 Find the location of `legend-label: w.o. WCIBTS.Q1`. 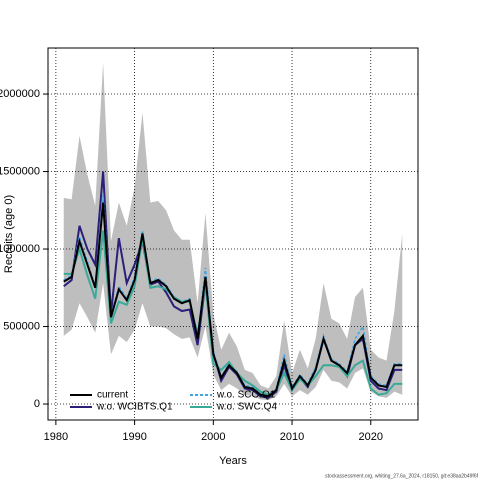

legend-label: w.o. WCIBTS.Q1 is located at coordinates (134, 407).